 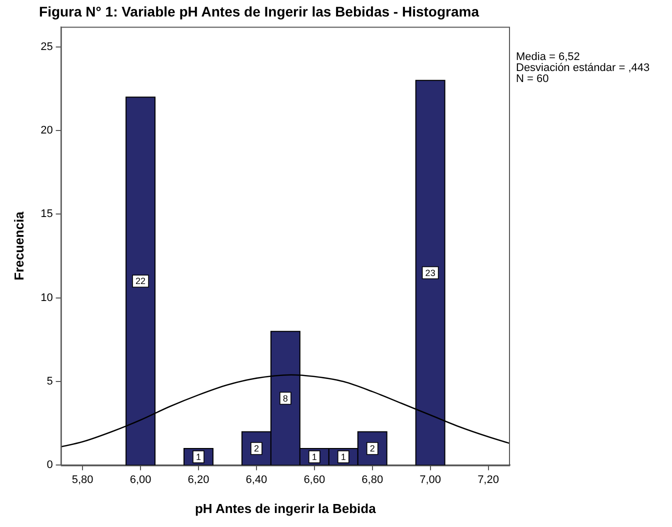 What do you see at coordinates (18, 245) in the screenshot?
I see `y-axis-title: Frecuencia` at bounding box center [18, 245].